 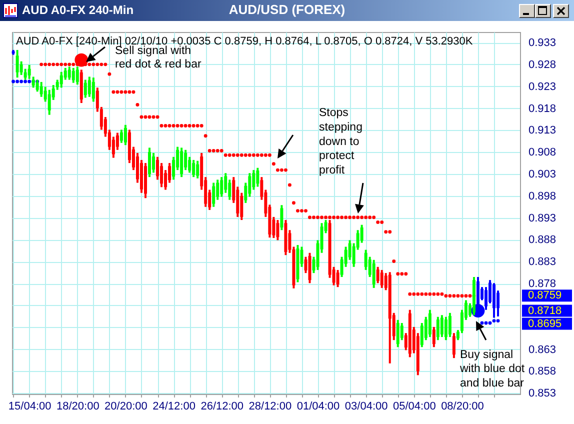 What do you see at coordinates (287, 10) in the screenshot?
I see `chart-title: AUD/USD (FOREX)` at bounding box center [287, 10].